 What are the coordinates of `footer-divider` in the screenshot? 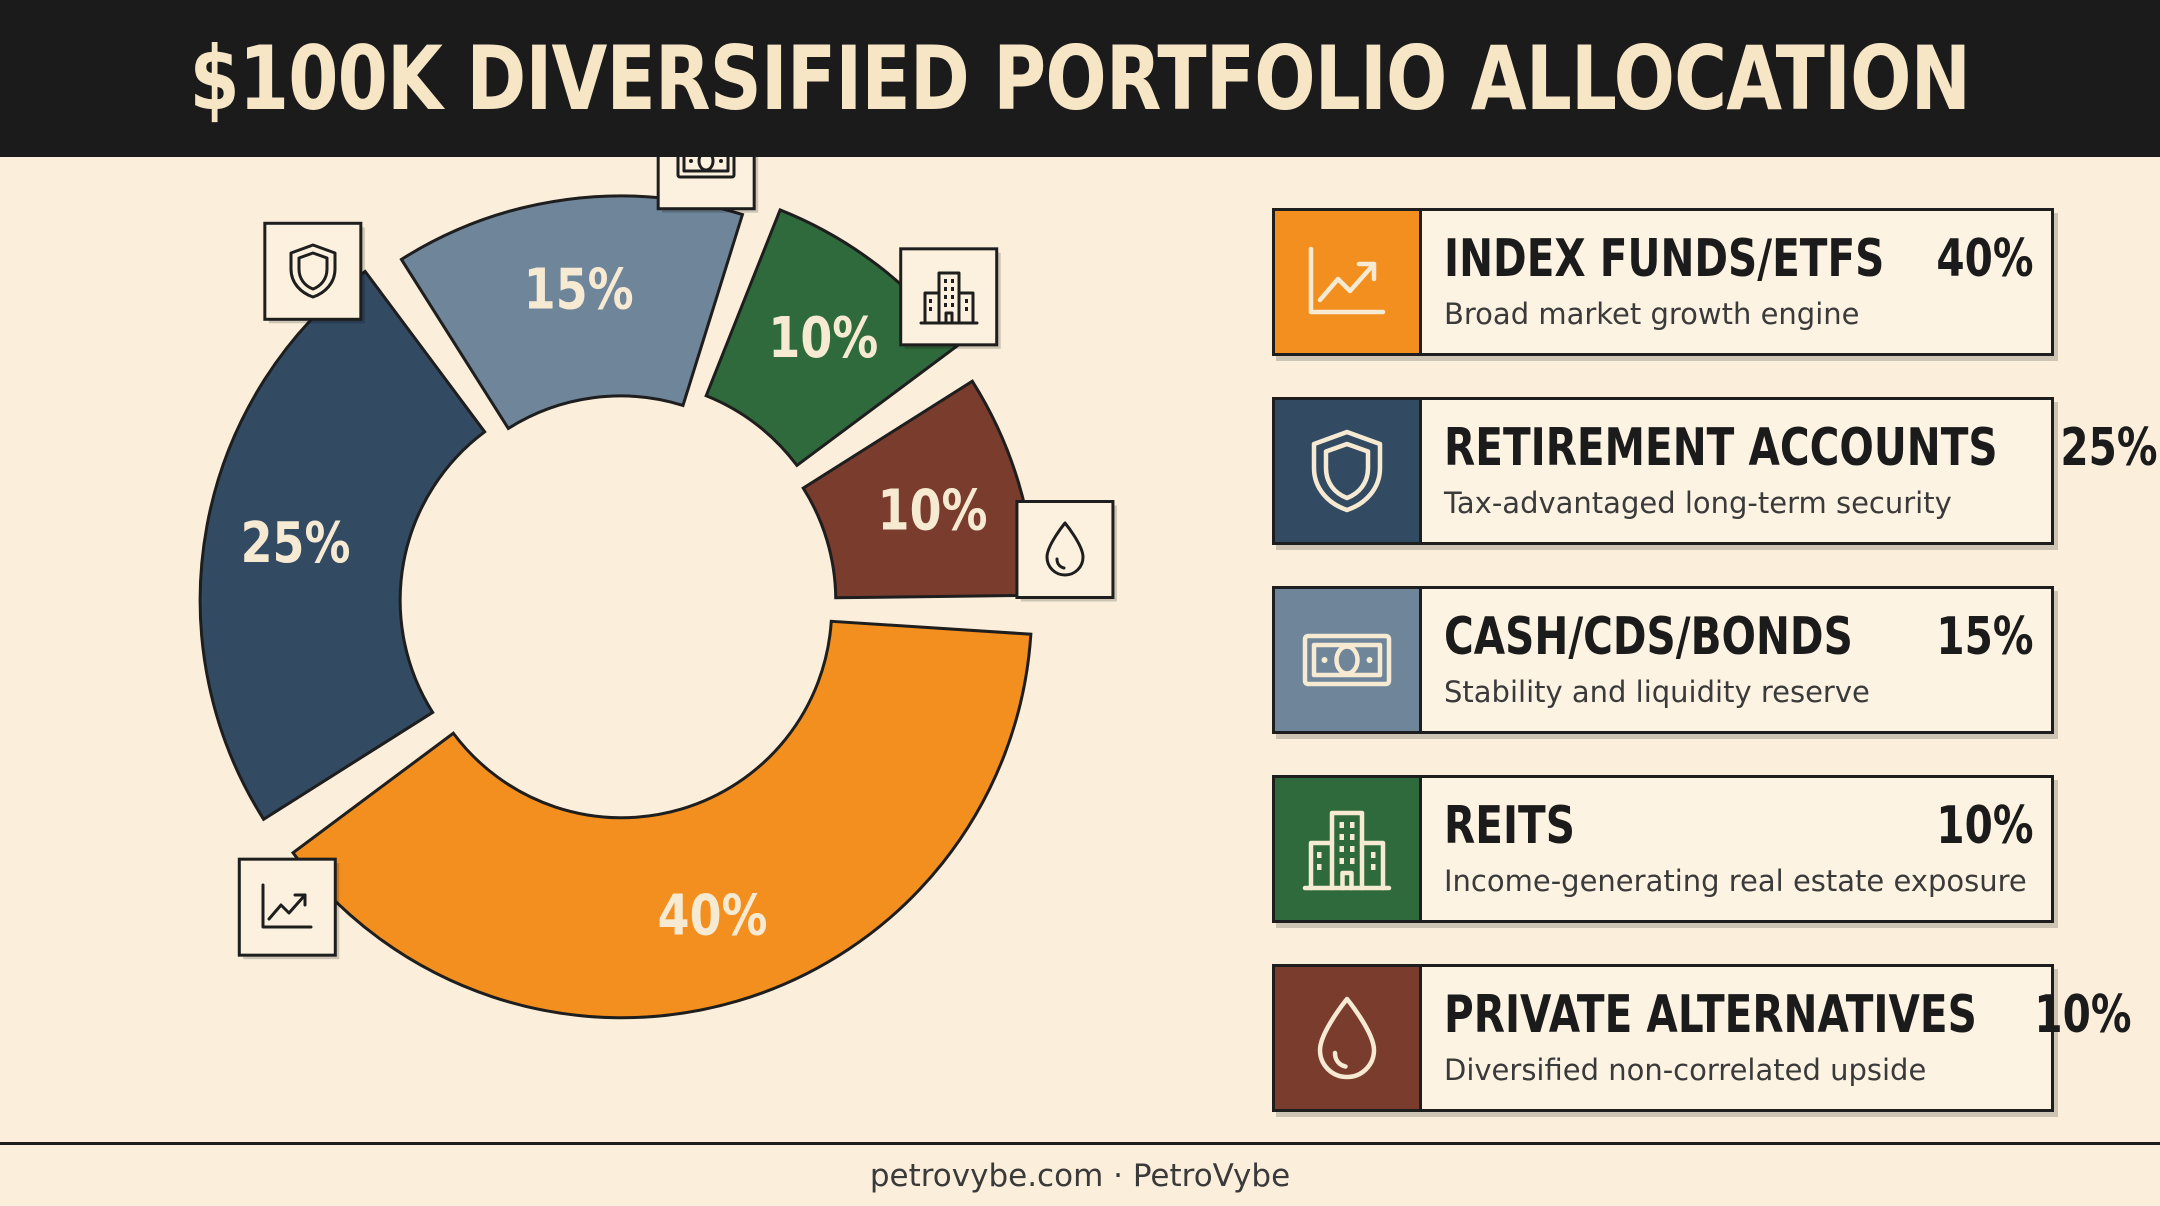 It's located at (1080, 1143).